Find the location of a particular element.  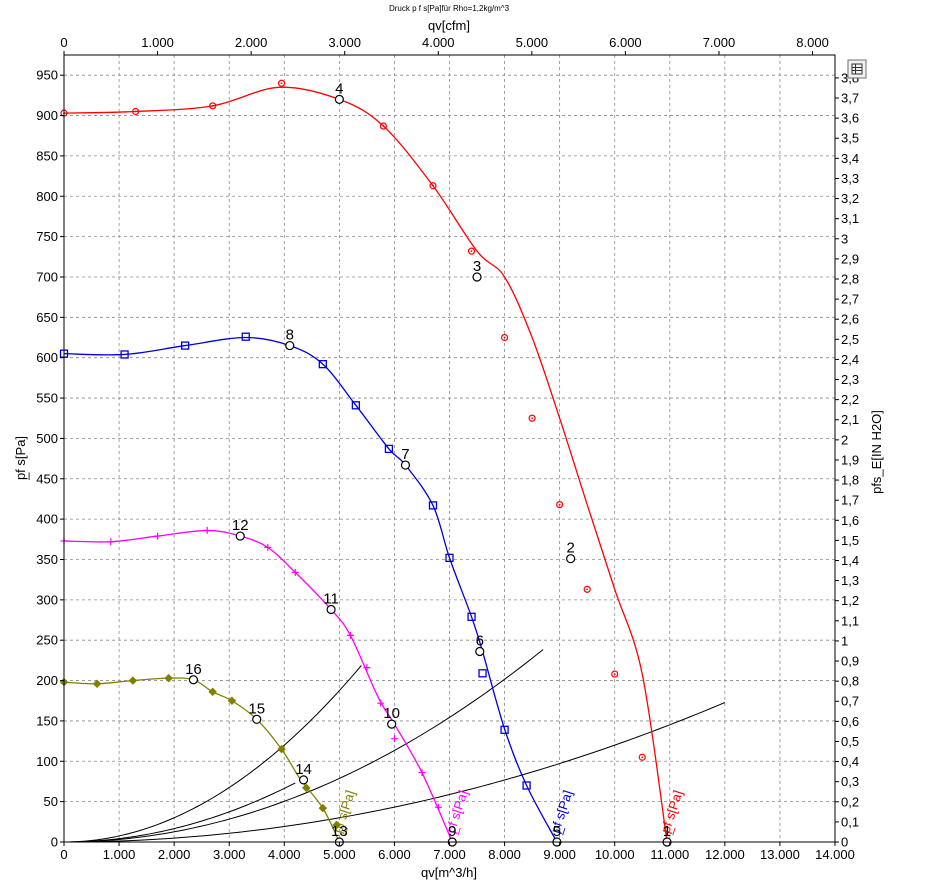

y2-tick-label: 1,1 is located at coordinates (850, 620).